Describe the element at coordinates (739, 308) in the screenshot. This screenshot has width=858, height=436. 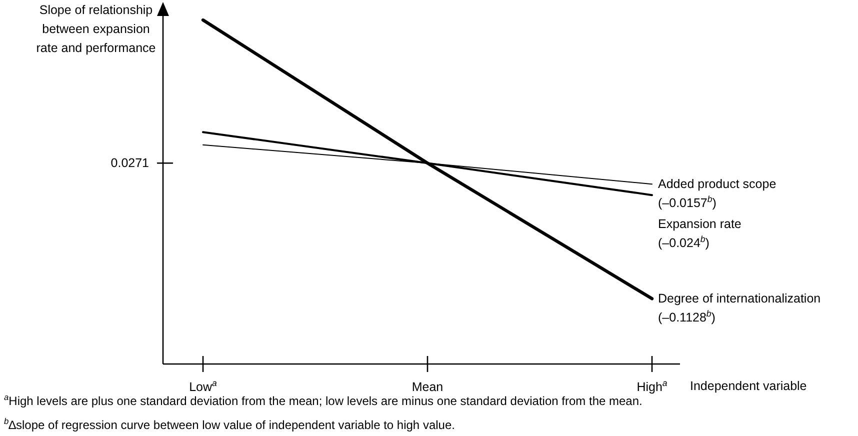
I see `series-label: Degree of internationalization (–0.1128$^{b}$)` at that location.